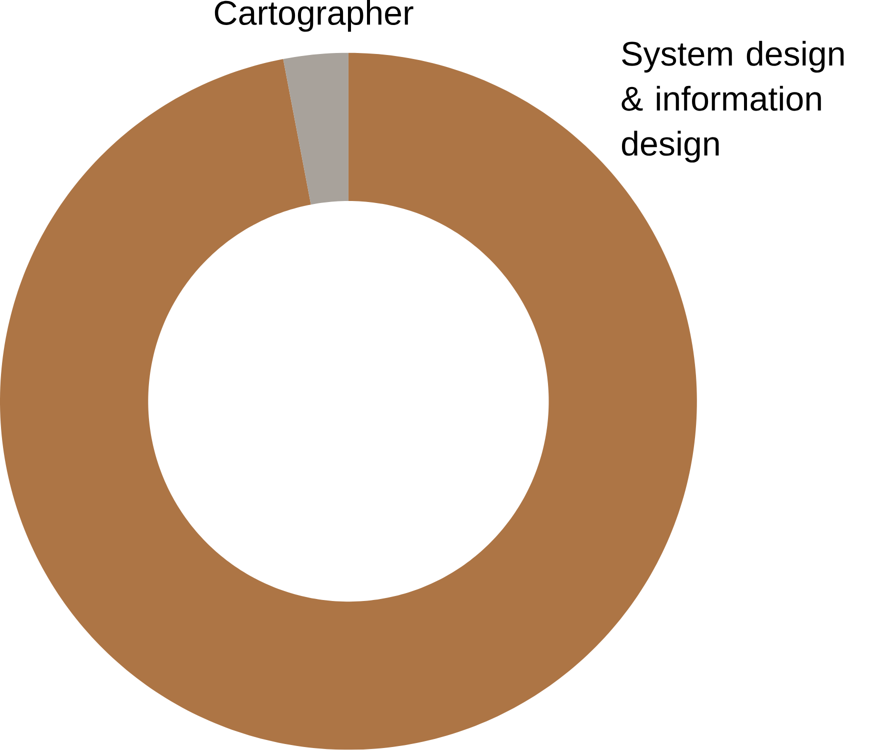 The image size is (876, 750). What do you see at coordinates (733, 101) in the screenshot?
I see `slice-label: System design & information design` at bounding box center [733, 101].